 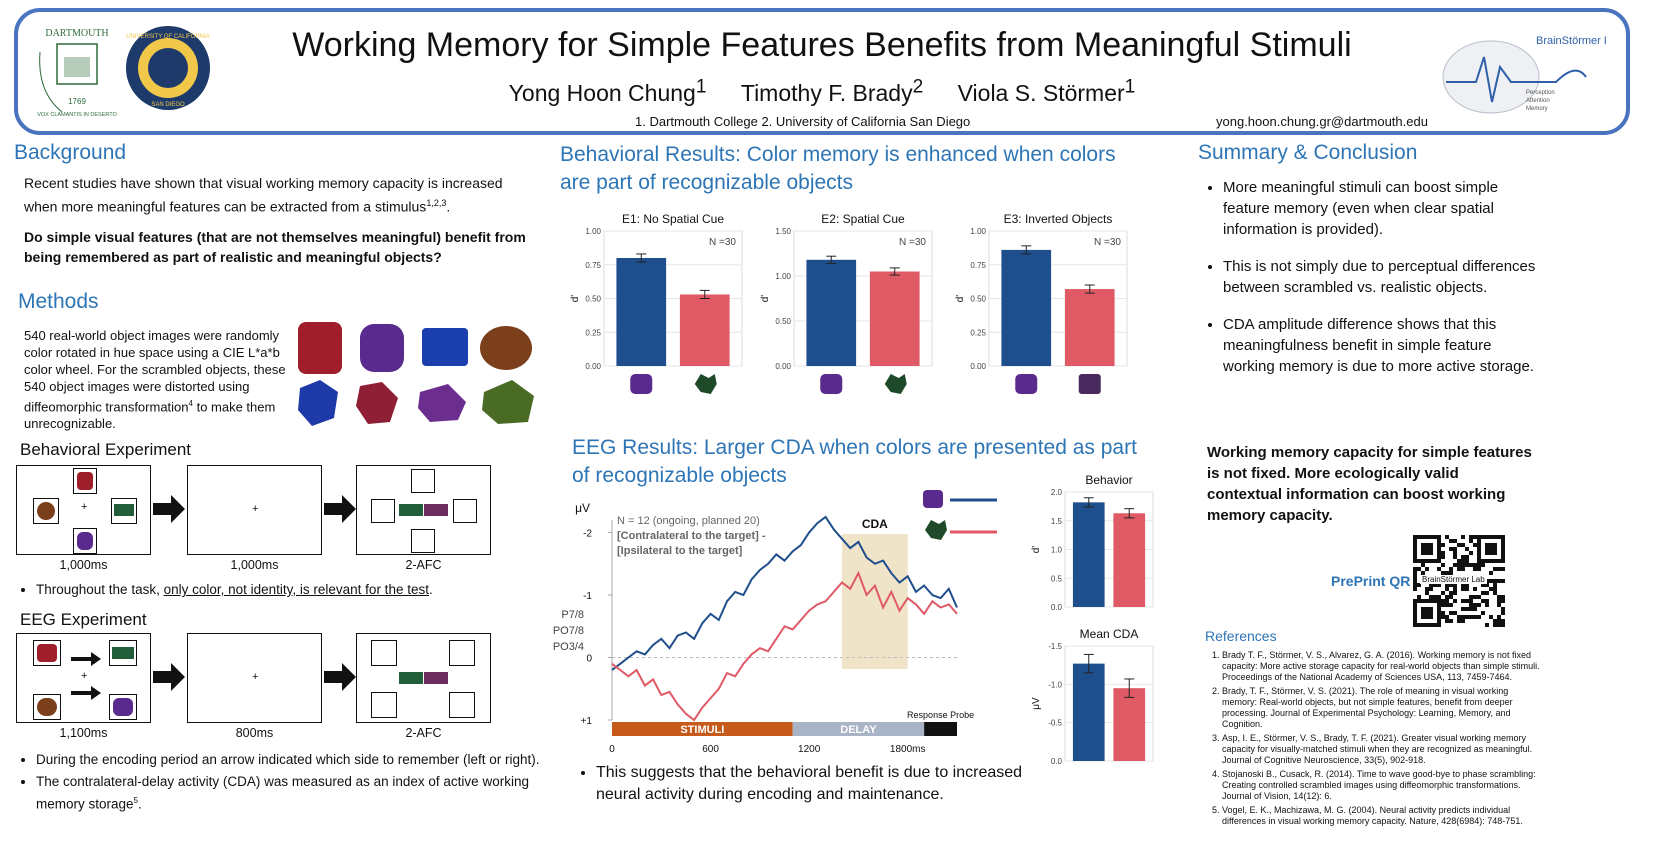 I want to click on cda-window-label: CDA, so click(x=875, y=524).